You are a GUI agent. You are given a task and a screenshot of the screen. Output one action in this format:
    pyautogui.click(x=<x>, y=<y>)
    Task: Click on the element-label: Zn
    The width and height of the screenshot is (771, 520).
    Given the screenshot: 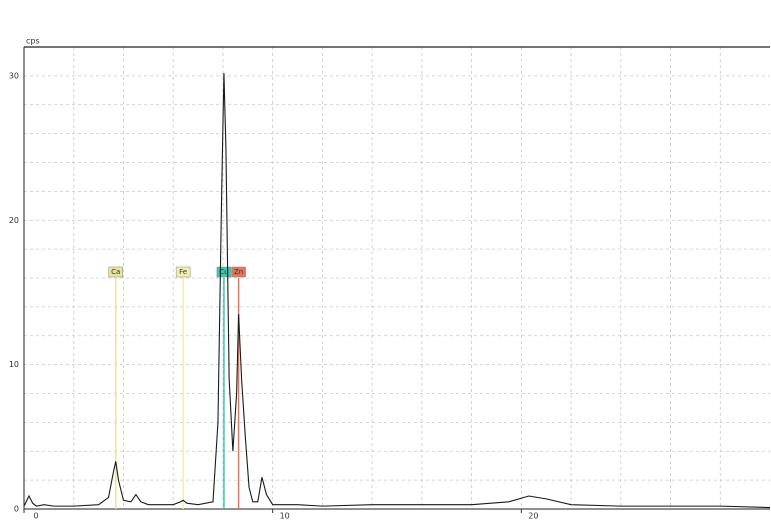 What is the action you would take?
    pyautogui.click(x=238, y=272)
    